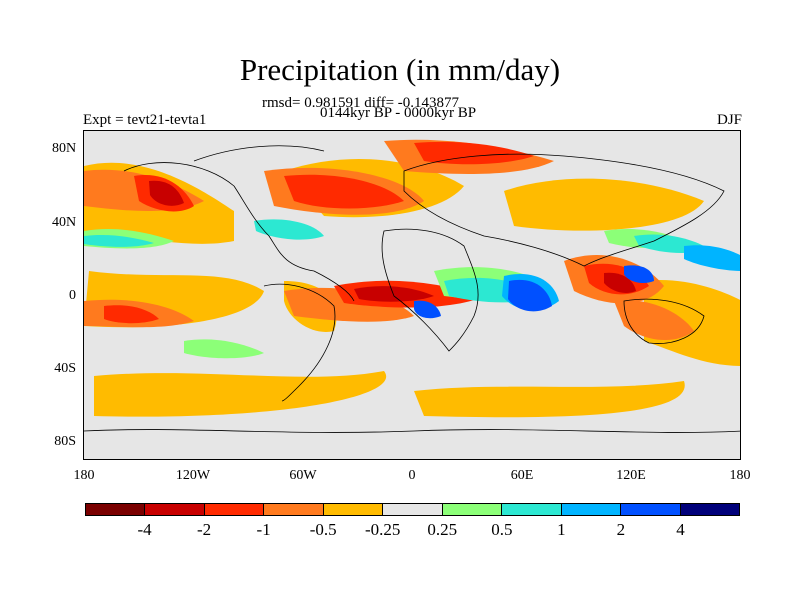  What do you see at coordinates (145, 120) in the screenshot?
I see `experiment-label: Expt = tevt21-tevta1` at bounding box center [145, 120].